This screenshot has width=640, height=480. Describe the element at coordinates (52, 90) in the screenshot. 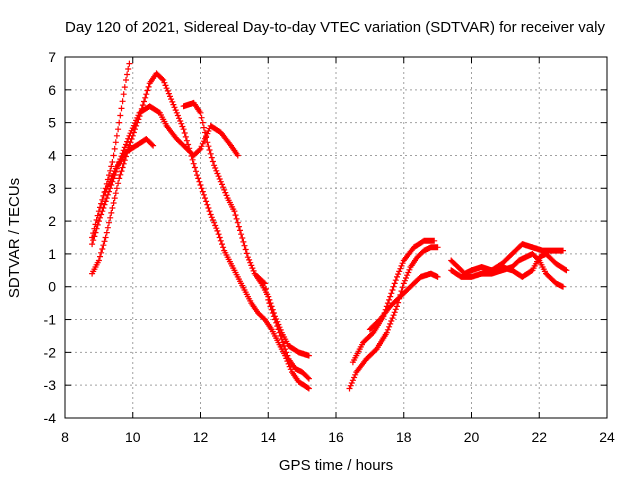

I see `y-tick-label: 6` at that location.